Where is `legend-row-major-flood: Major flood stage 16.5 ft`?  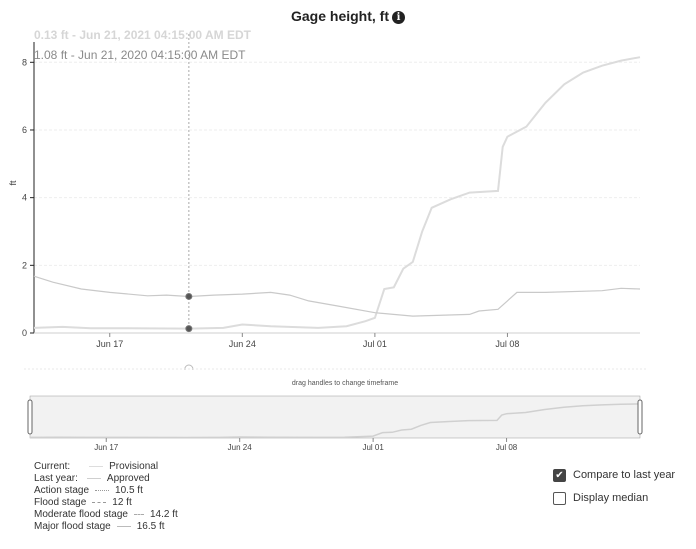
legend-row-major-flood: Major flood stage 16.5 ft is located at coordinates (99, 526).